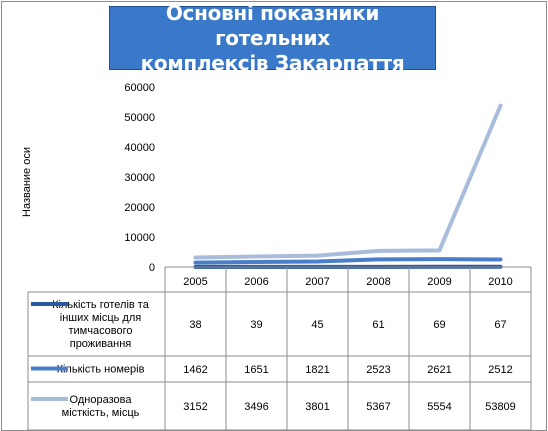 This screenshot has width=548, height=431. I want to click on x-tick-label: 2006, so click(256, 282).